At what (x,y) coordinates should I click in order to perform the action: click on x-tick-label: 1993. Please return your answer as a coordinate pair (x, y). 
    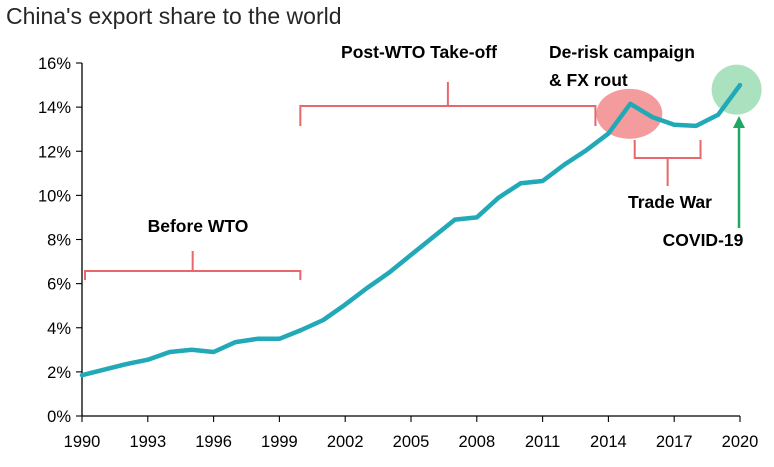
    Looking at the image, I should click on (147, 442).